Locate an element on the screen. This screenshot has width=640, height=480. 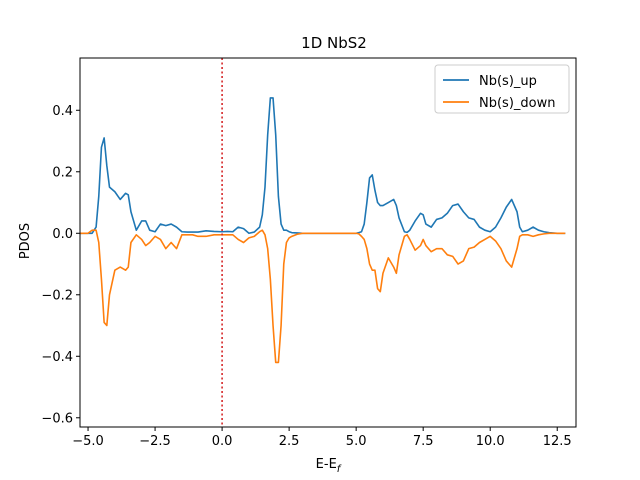
x-axis-label: E-Ef is located at coordinates (329, 466).